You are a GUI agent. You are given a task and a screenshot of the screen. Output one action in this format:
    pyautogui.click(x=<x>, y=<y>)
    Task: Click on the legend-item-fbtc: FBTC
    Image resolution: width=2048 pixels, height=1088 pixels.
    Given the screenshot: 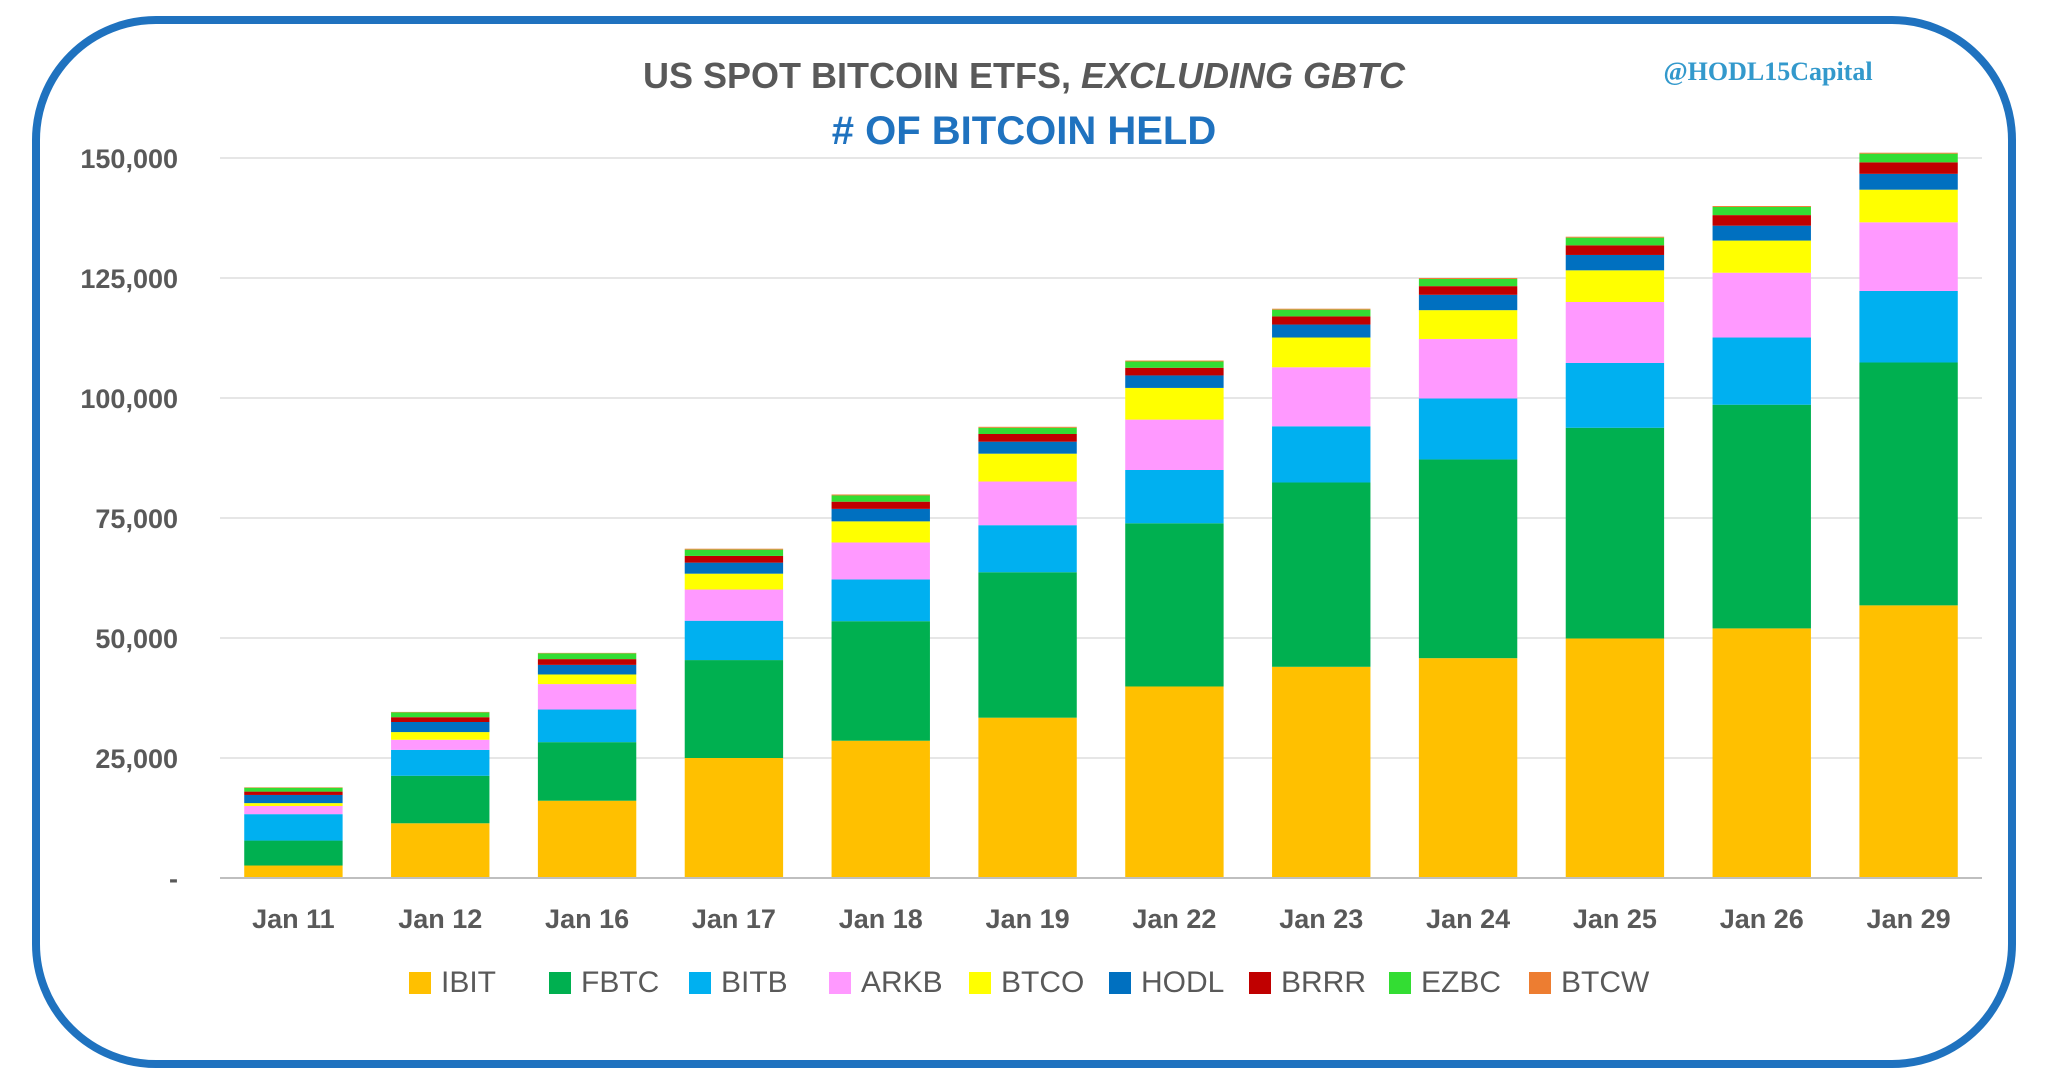 What is the action you would take?
    pyautogui.click(x=604, y=982)
    